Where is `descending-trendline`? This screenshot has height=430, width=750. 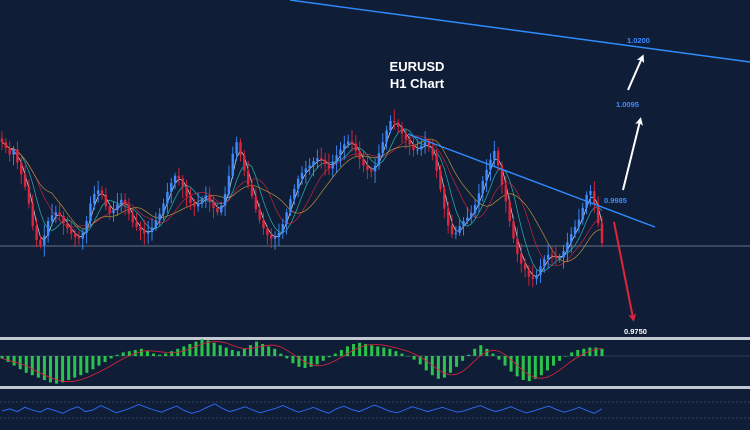 descending-trendline is located at coordinates (531, 180).